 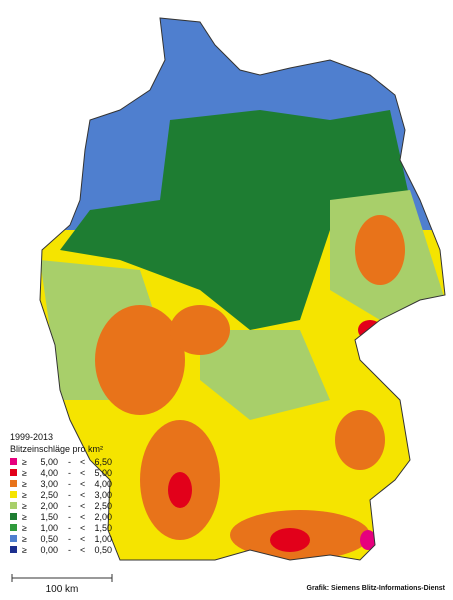 What do you see at coordinates (49, 550) in the screenshot?
I see `legend-from: 0,00` at bounding box center [49, 550].